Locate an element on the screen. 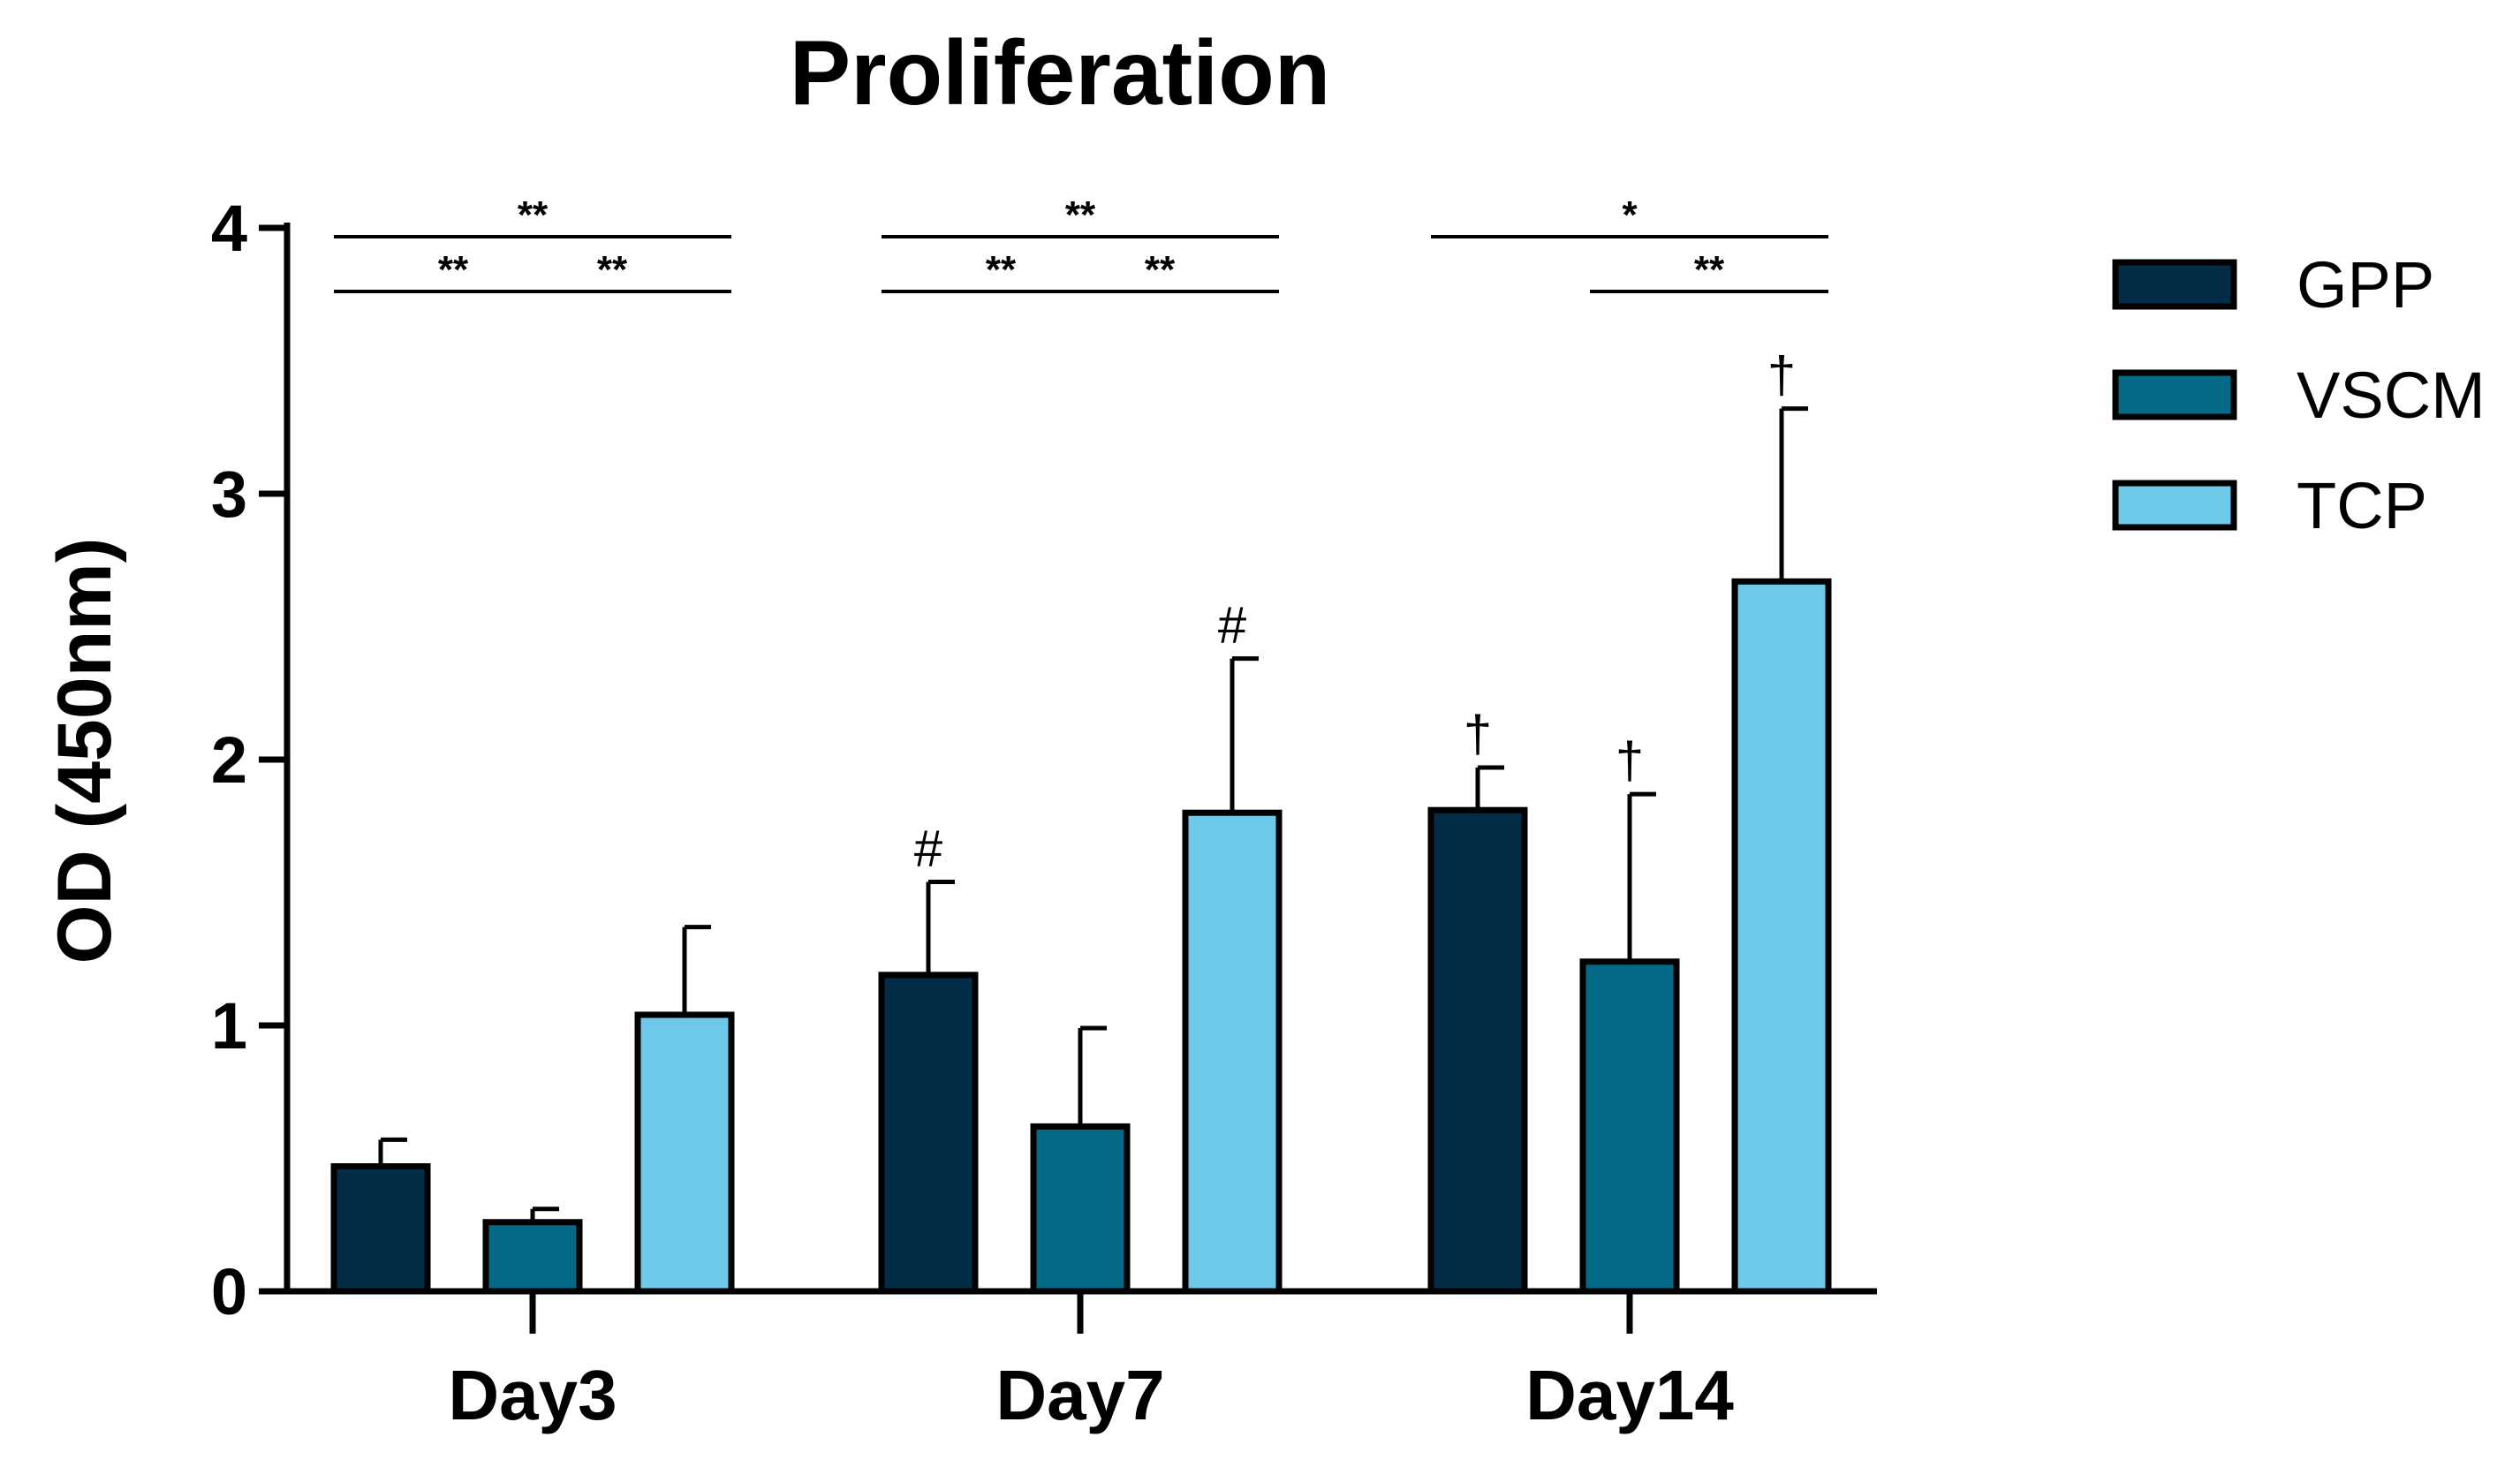 The width and height of the screenshot is (2520, 1475). x-tick-label-day14: Day14 is located at coordinates (1629, 1395).